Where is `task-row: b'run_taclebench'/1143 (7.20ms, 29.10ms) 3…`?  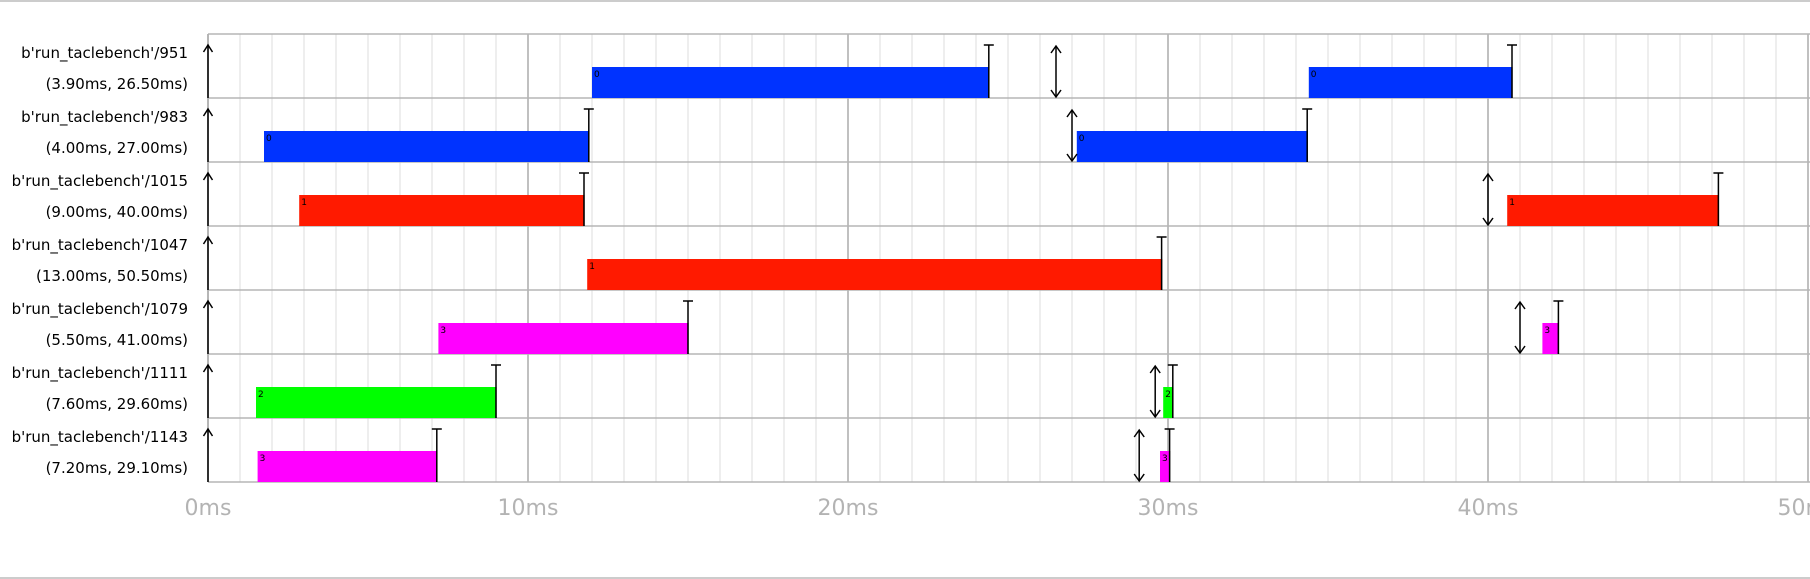 task-row: b'run_taclebench'/1143 (7.20ms, 29.10ms) 3… is located at coordinates (593, 455).